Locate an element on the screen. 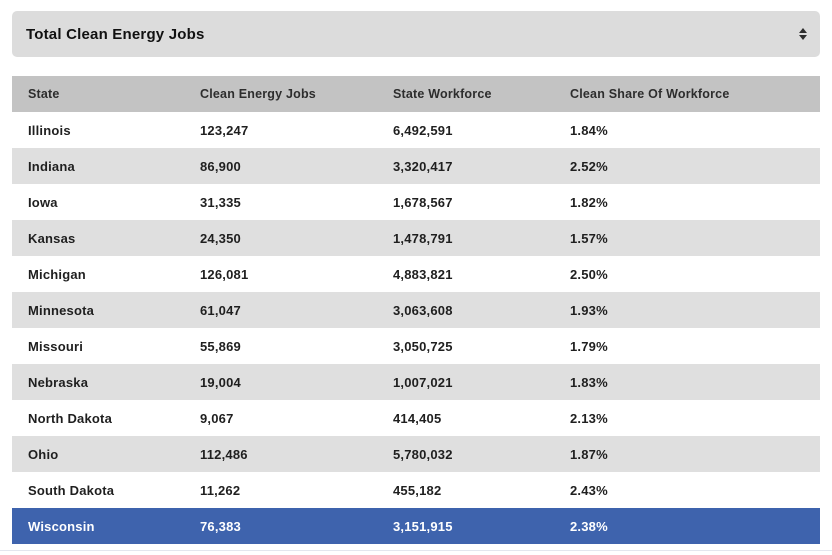 The height and width of the screenshot is (555, 832). table-row: Missouri 55,869 3,050,725 1.79% is located at coordinates (416, 346).